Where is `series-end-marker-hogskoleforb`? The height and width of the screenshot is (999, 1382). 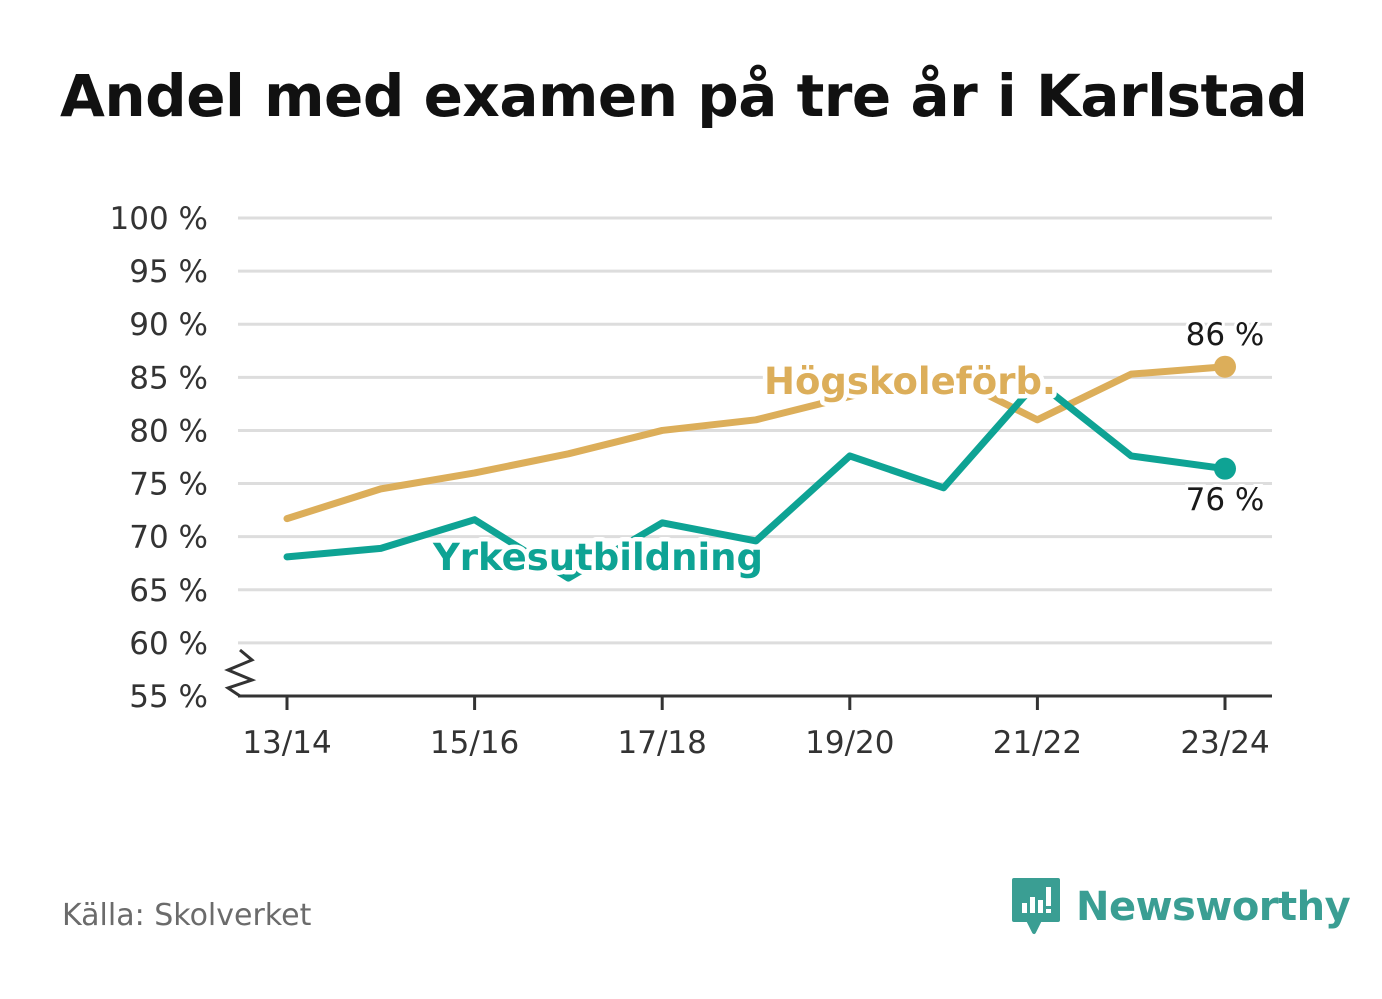
series-end-marker-hogskoleforb is located at coordinates (1225, 366).